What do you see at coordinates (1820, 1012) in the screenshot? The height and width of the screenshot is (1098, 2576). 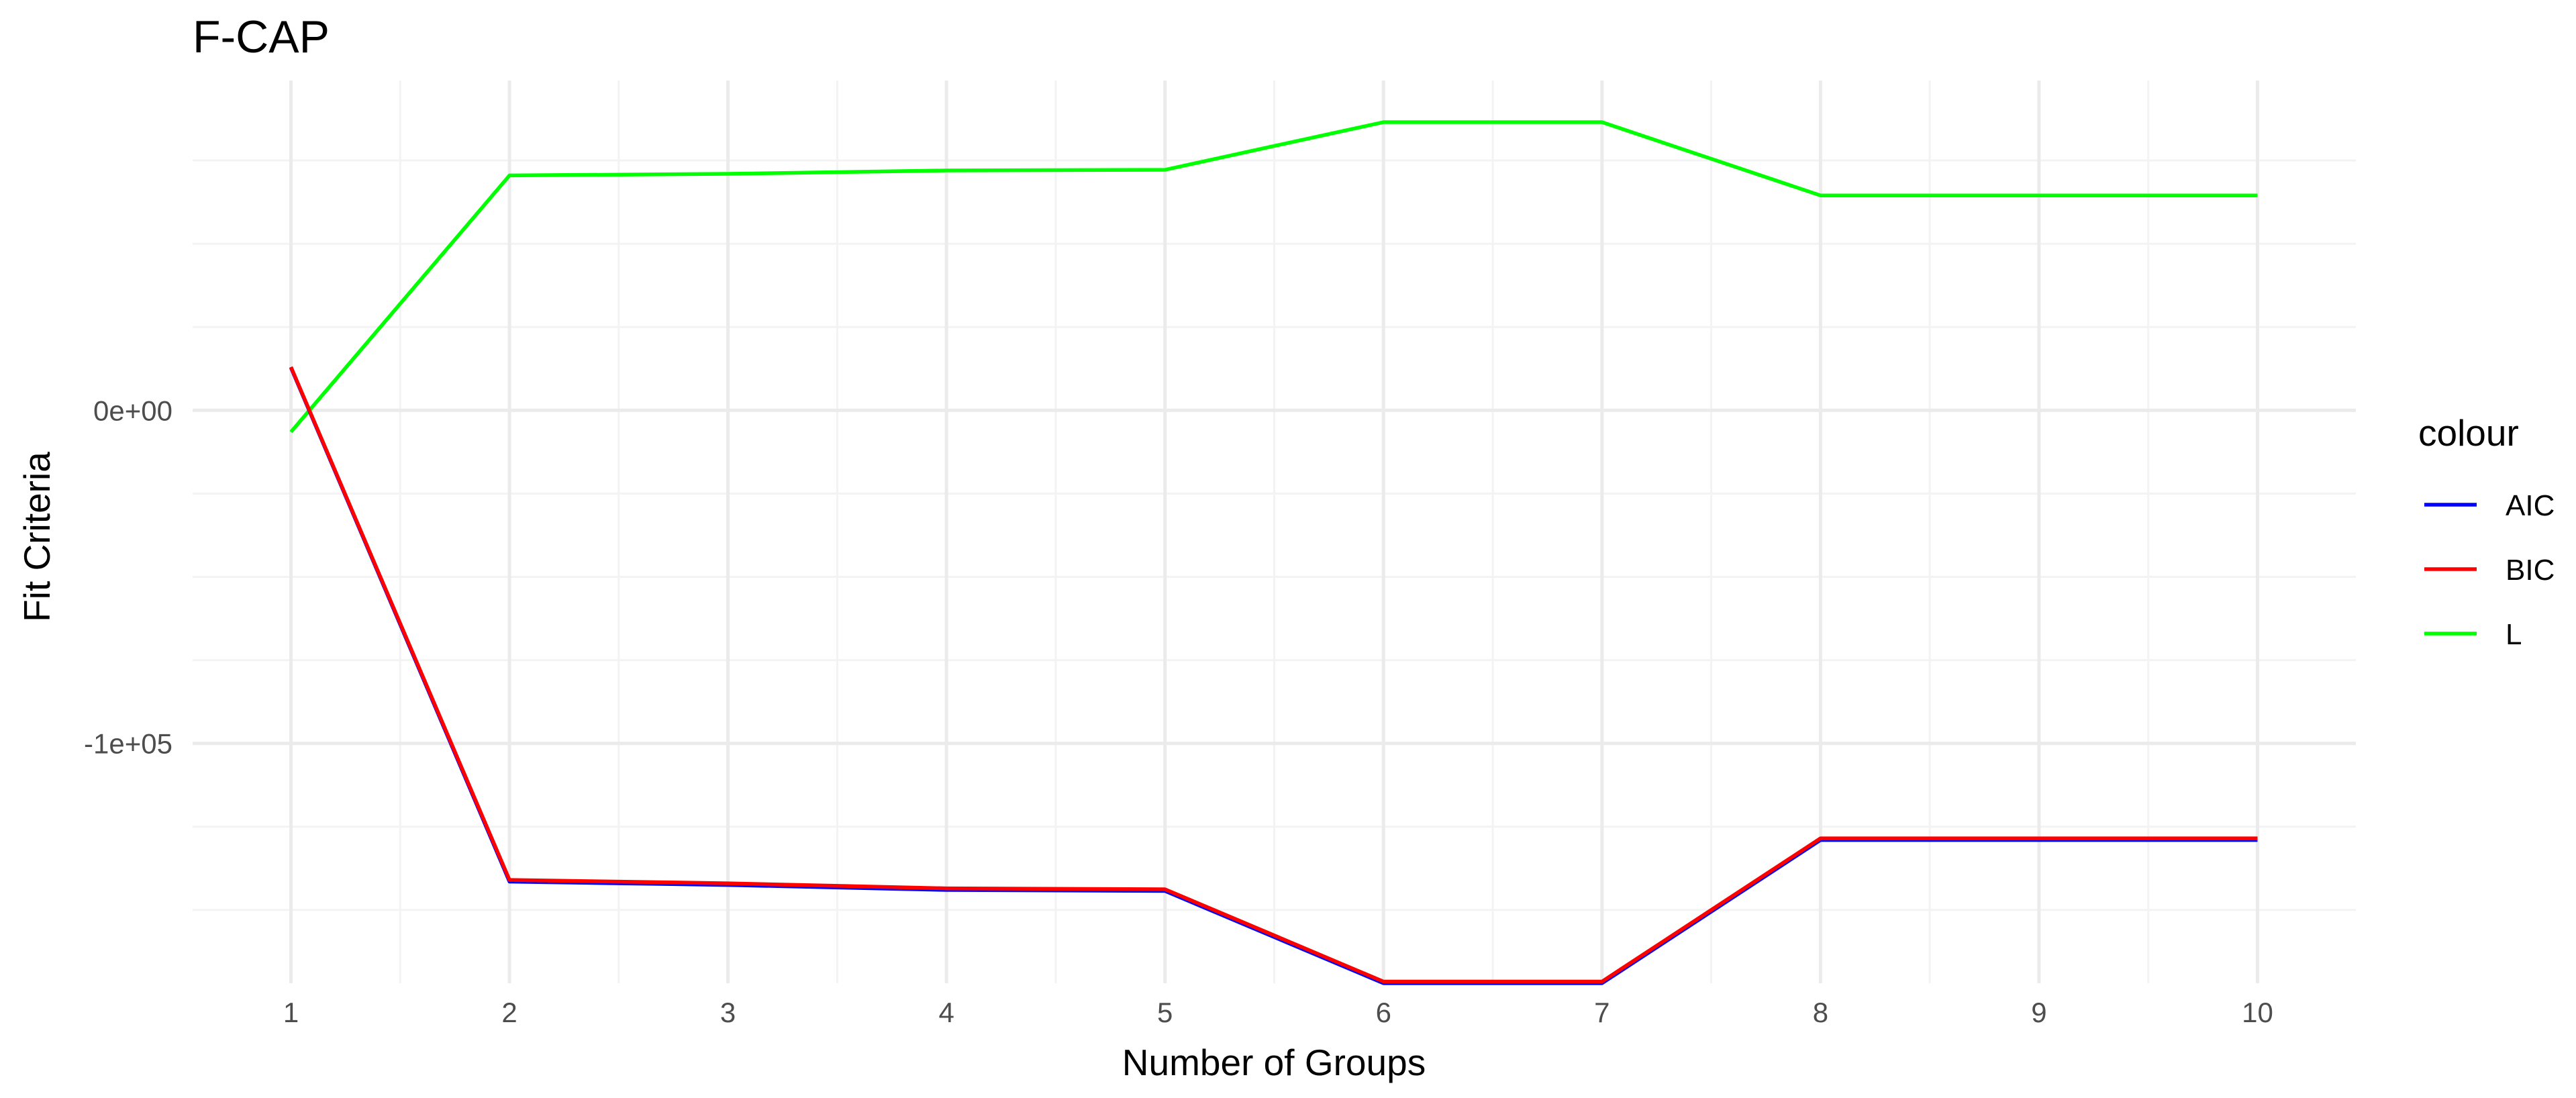 I see `x-tick-label: 8` at bounding box center [1820, 1012].